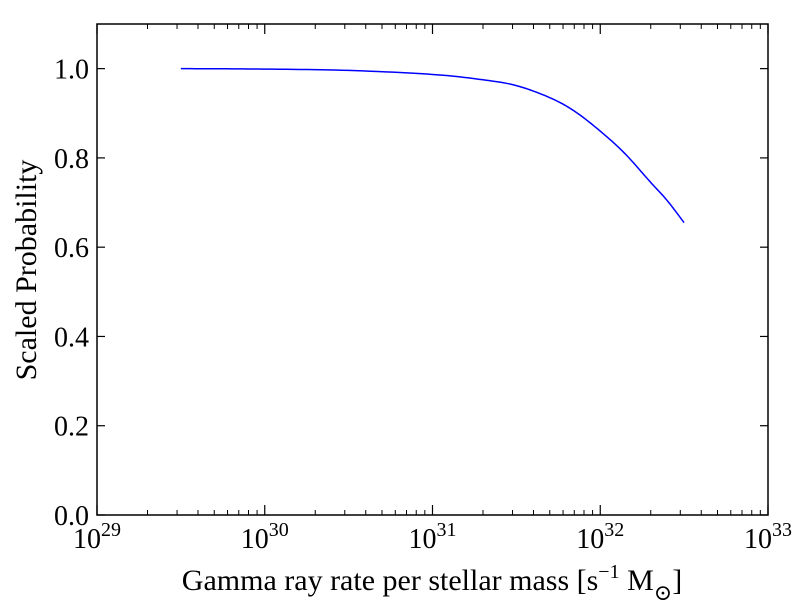 The width and height of the screenshot is (800, 600). Describe the element at coordinates (608, 572) in the screenshot. I see `x-axis-label-superscript: −1` at that location.